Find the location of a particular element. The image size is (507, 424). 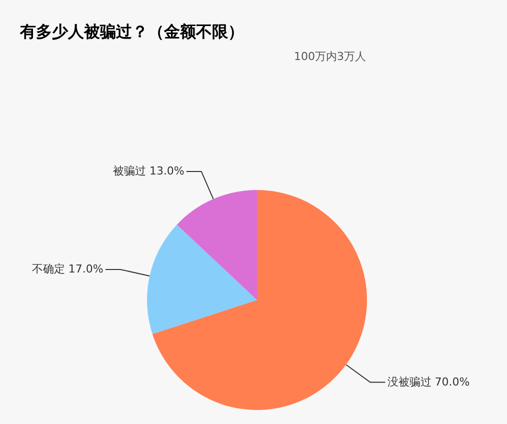

slice-label: 被骗过 13.0% is located at coordinates (148, 171).